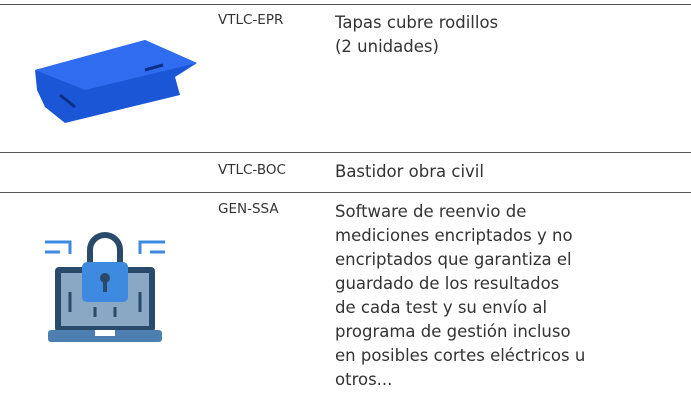  I want to click on product-code: VTLC-BOC, so click(252, 170).